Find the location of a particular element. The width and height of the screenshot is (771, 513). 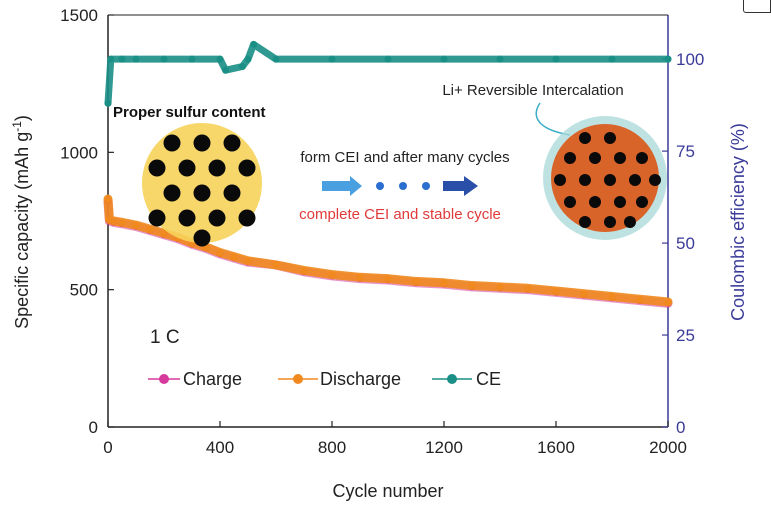

inset-left-title: Proper sulfur content is located at coordinates (189, 112).